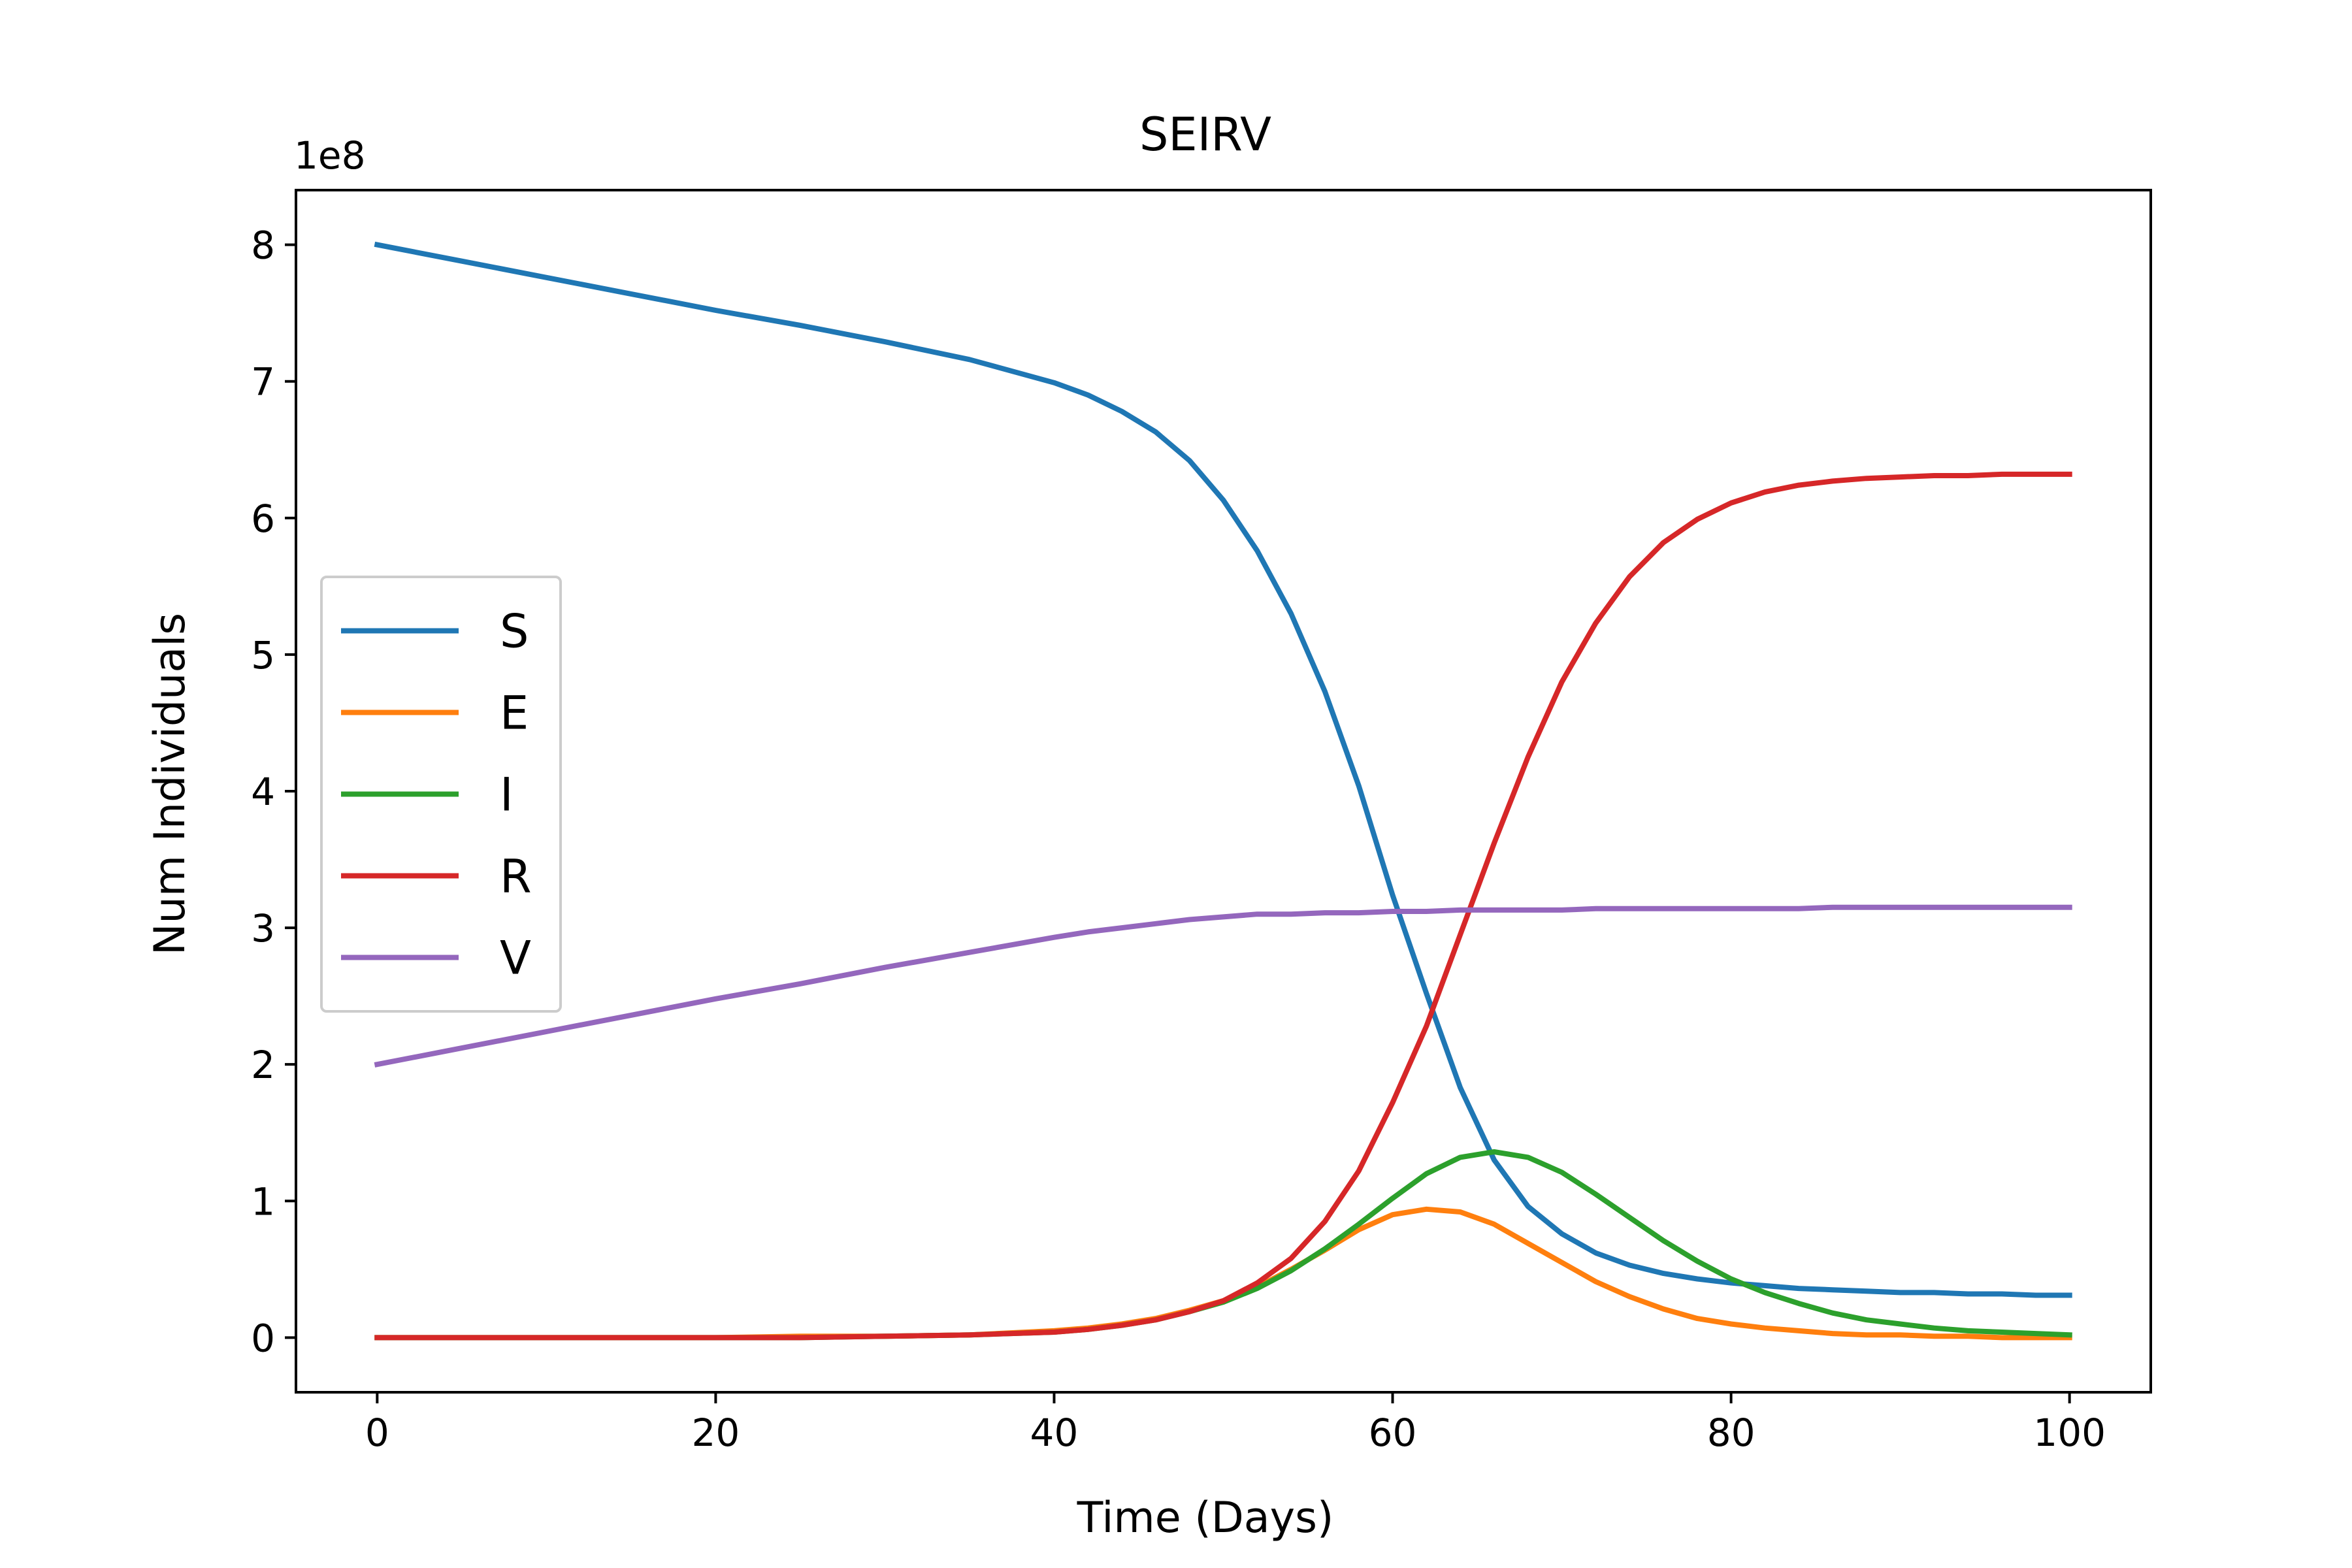 The height and width of the screenshot is (1568, 2352). Describe the element at coordinates (1205, 1518) in the screenshot. I see `x-axis-label: Time (Days)` at that location.